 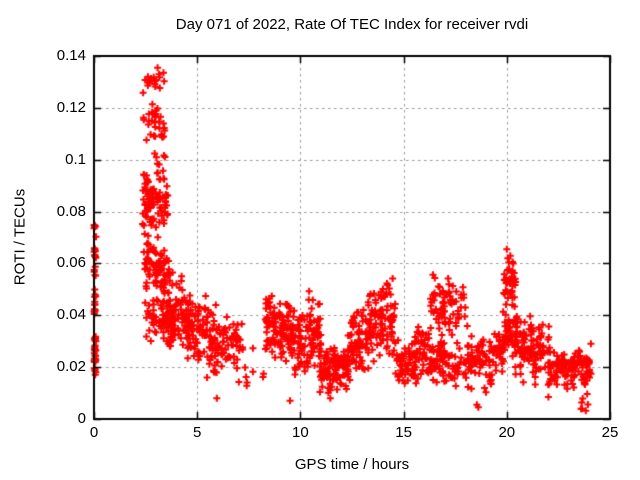 What do you see at coordinates (71, 367) in the screenshot?
I see `y-tick-label: 0.02` at bounding box center [71, 367].